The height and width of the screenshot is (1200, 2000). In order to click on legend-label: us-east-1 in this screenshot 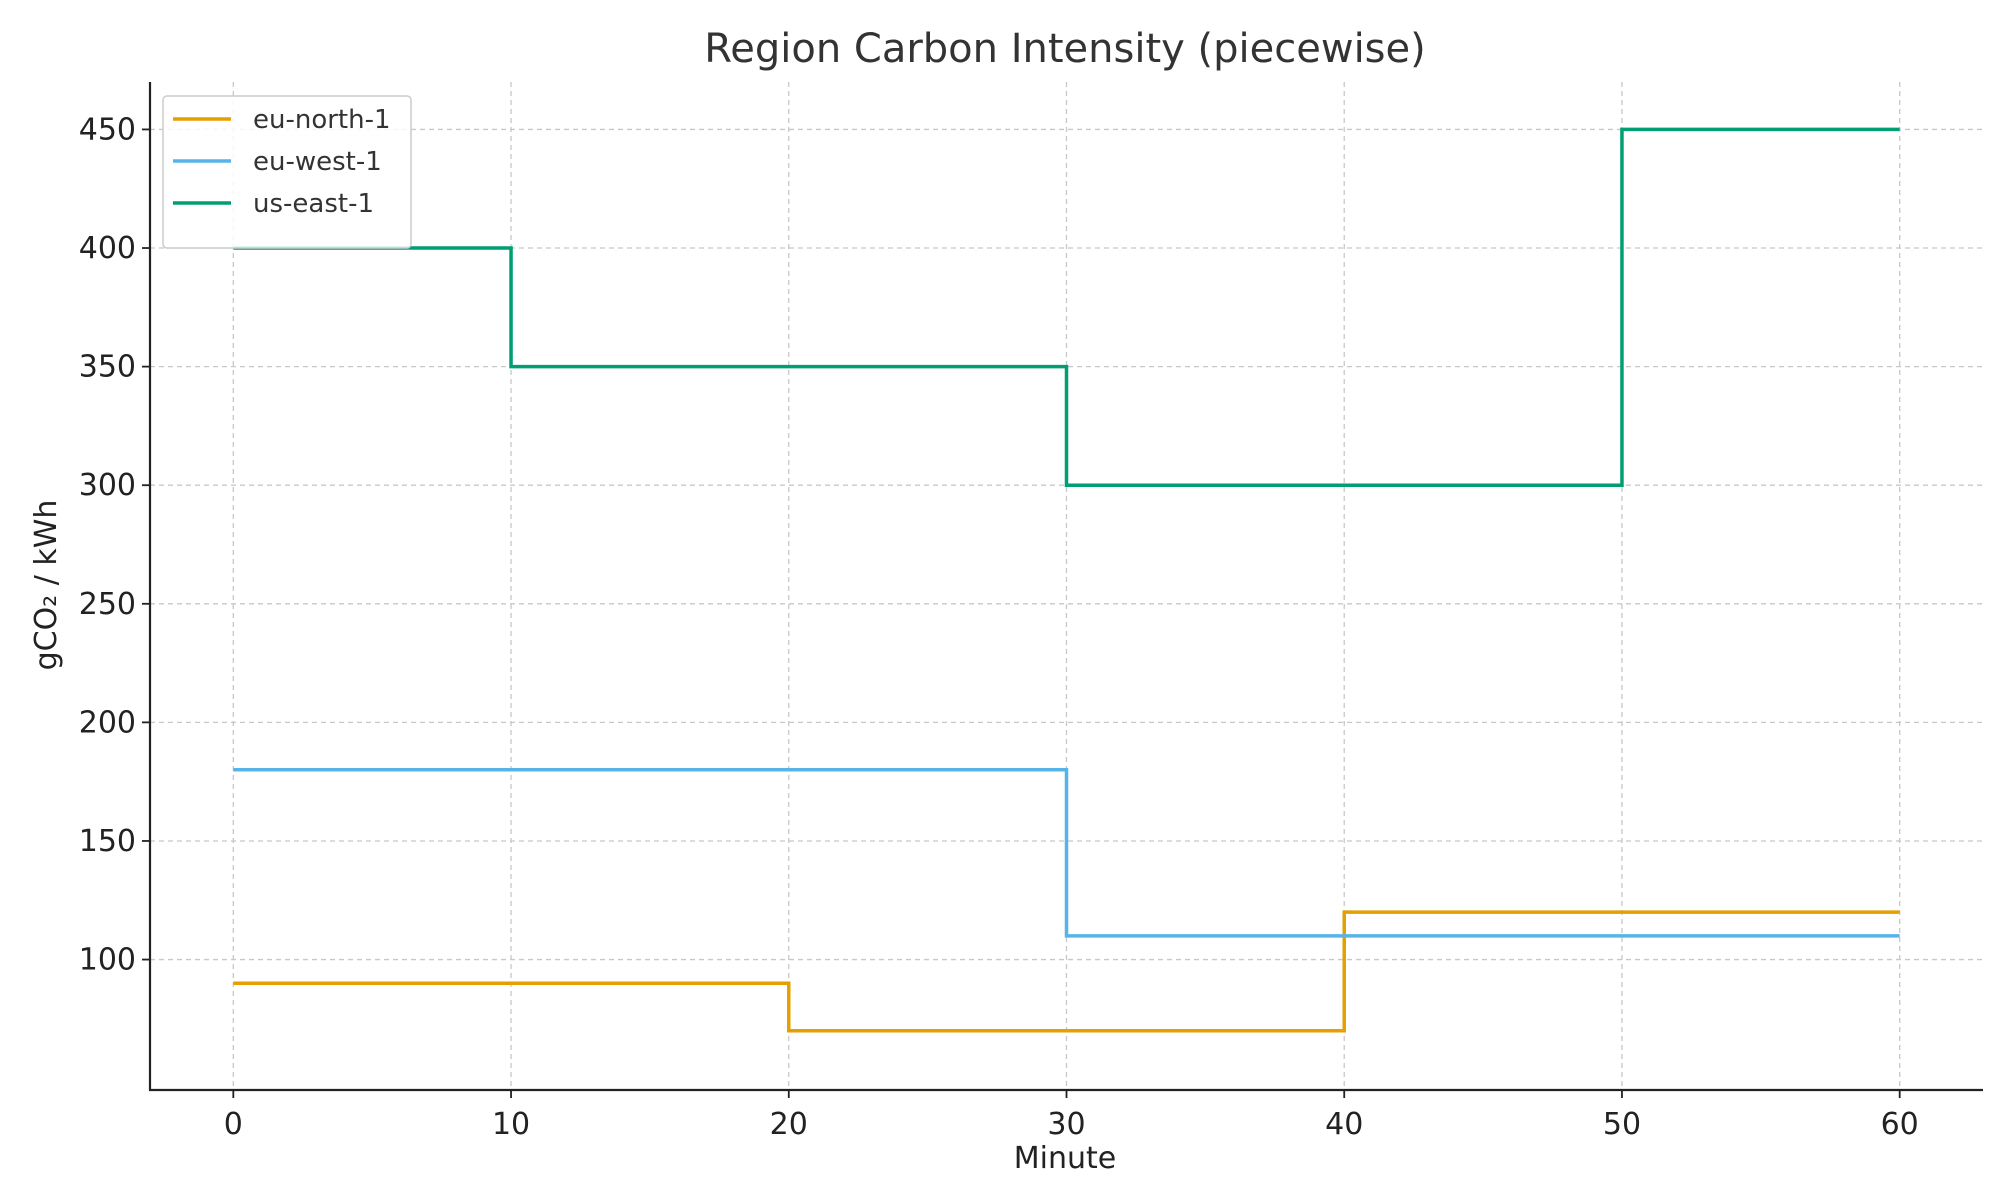, I will do `click(313, 204)`.